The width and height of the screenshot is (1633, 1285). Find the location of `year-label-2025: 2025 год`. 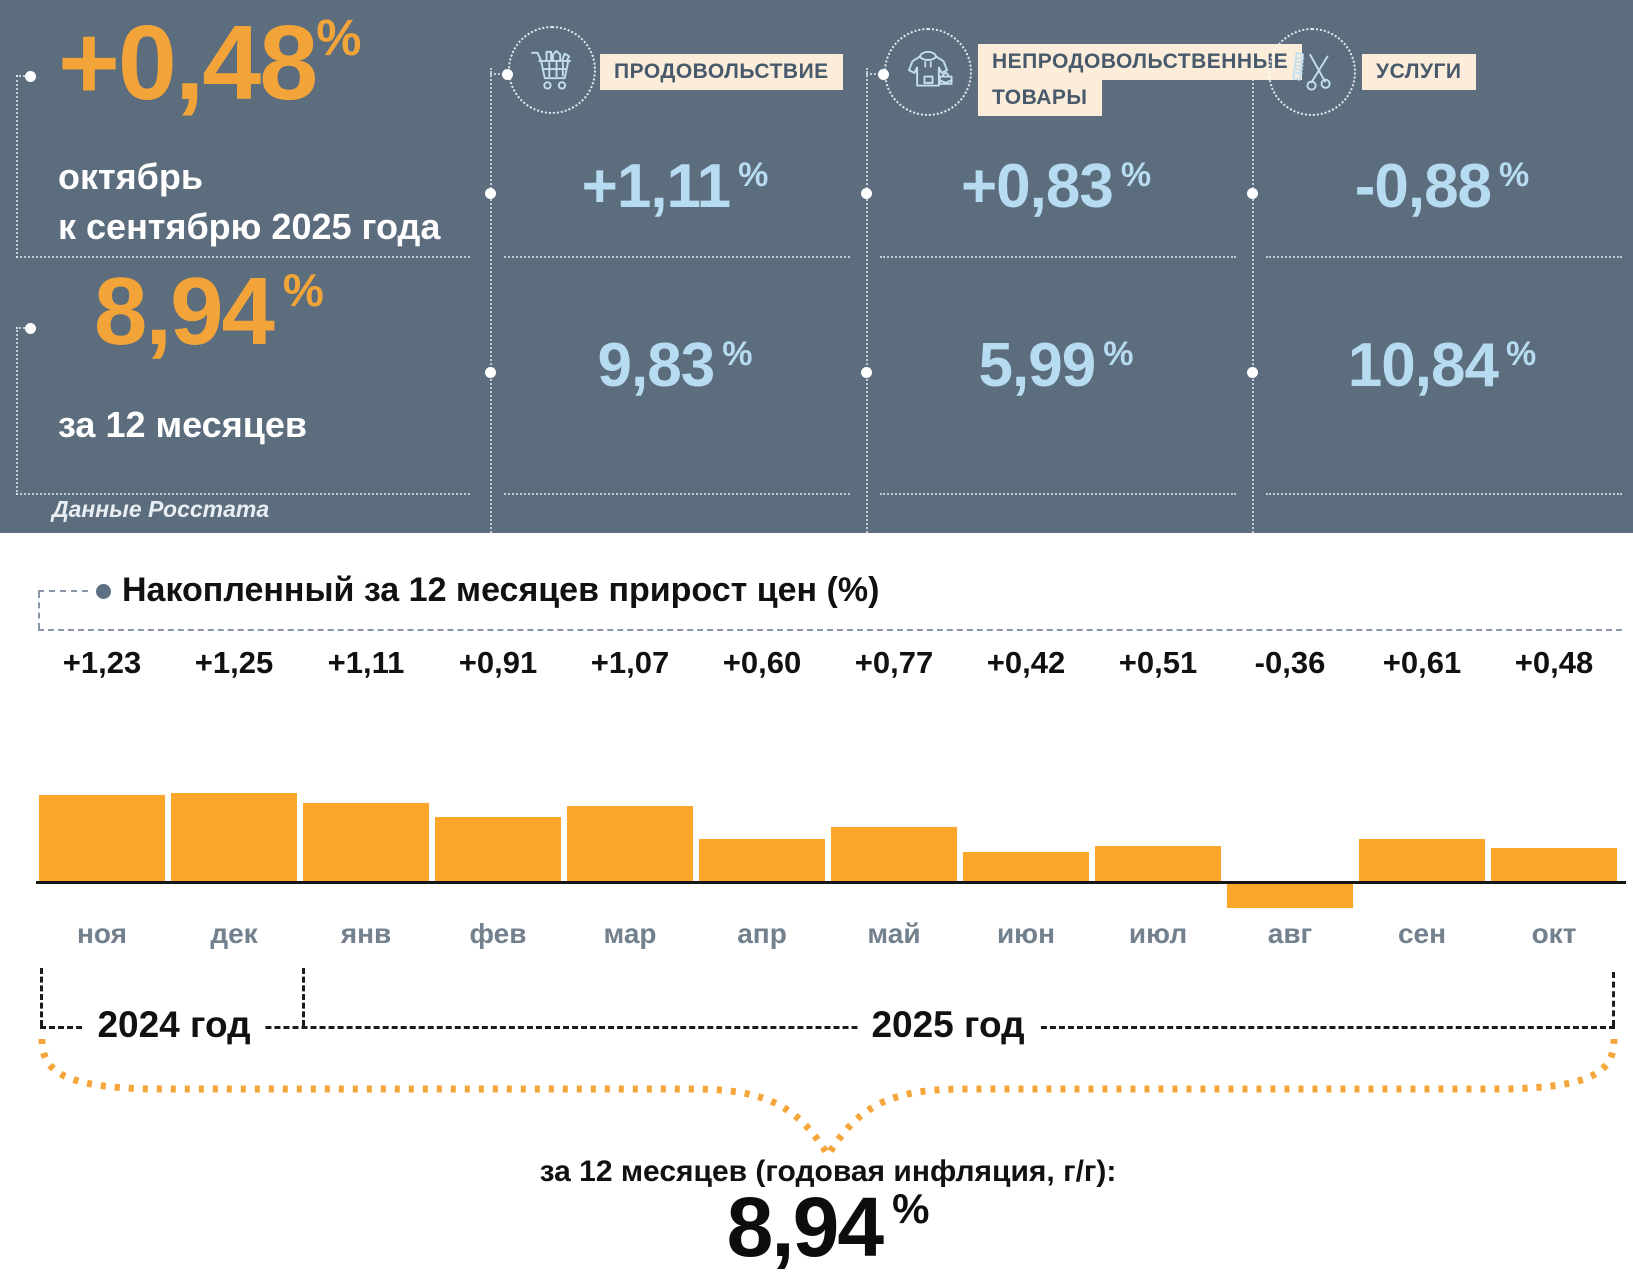

year-label-2025: 2025 год is located at coordinates (948, 1025).